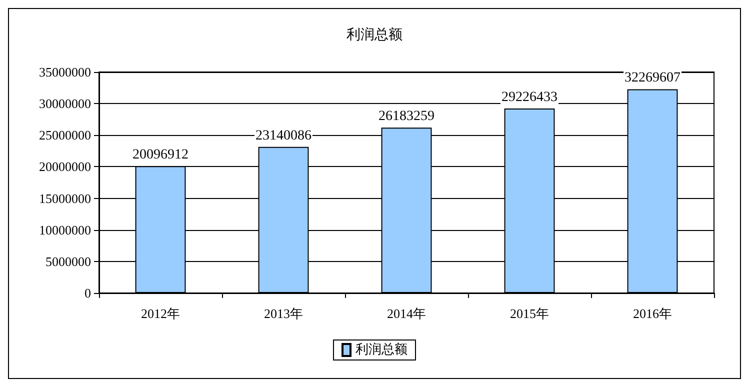 This screenshot has height=387, width=749. What do you see at coordinates (65, 135) in the screenshot?
I see `y-tick-label: 25000000` at bounding box center [65, 135].